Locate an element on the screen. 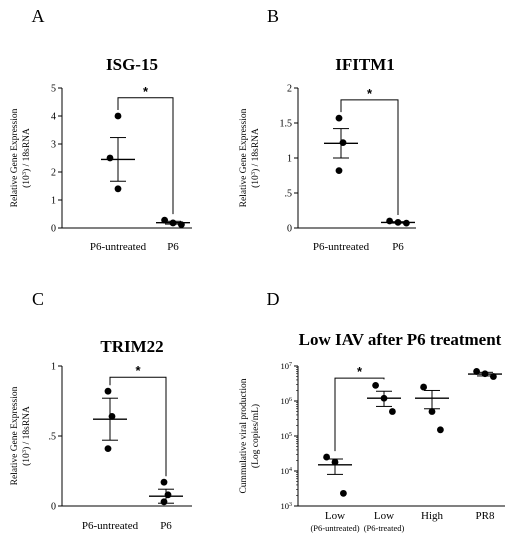 The image size is (531, 550). panel-title: Low IAV after P6 treatment is located at coordinates (400, 339).